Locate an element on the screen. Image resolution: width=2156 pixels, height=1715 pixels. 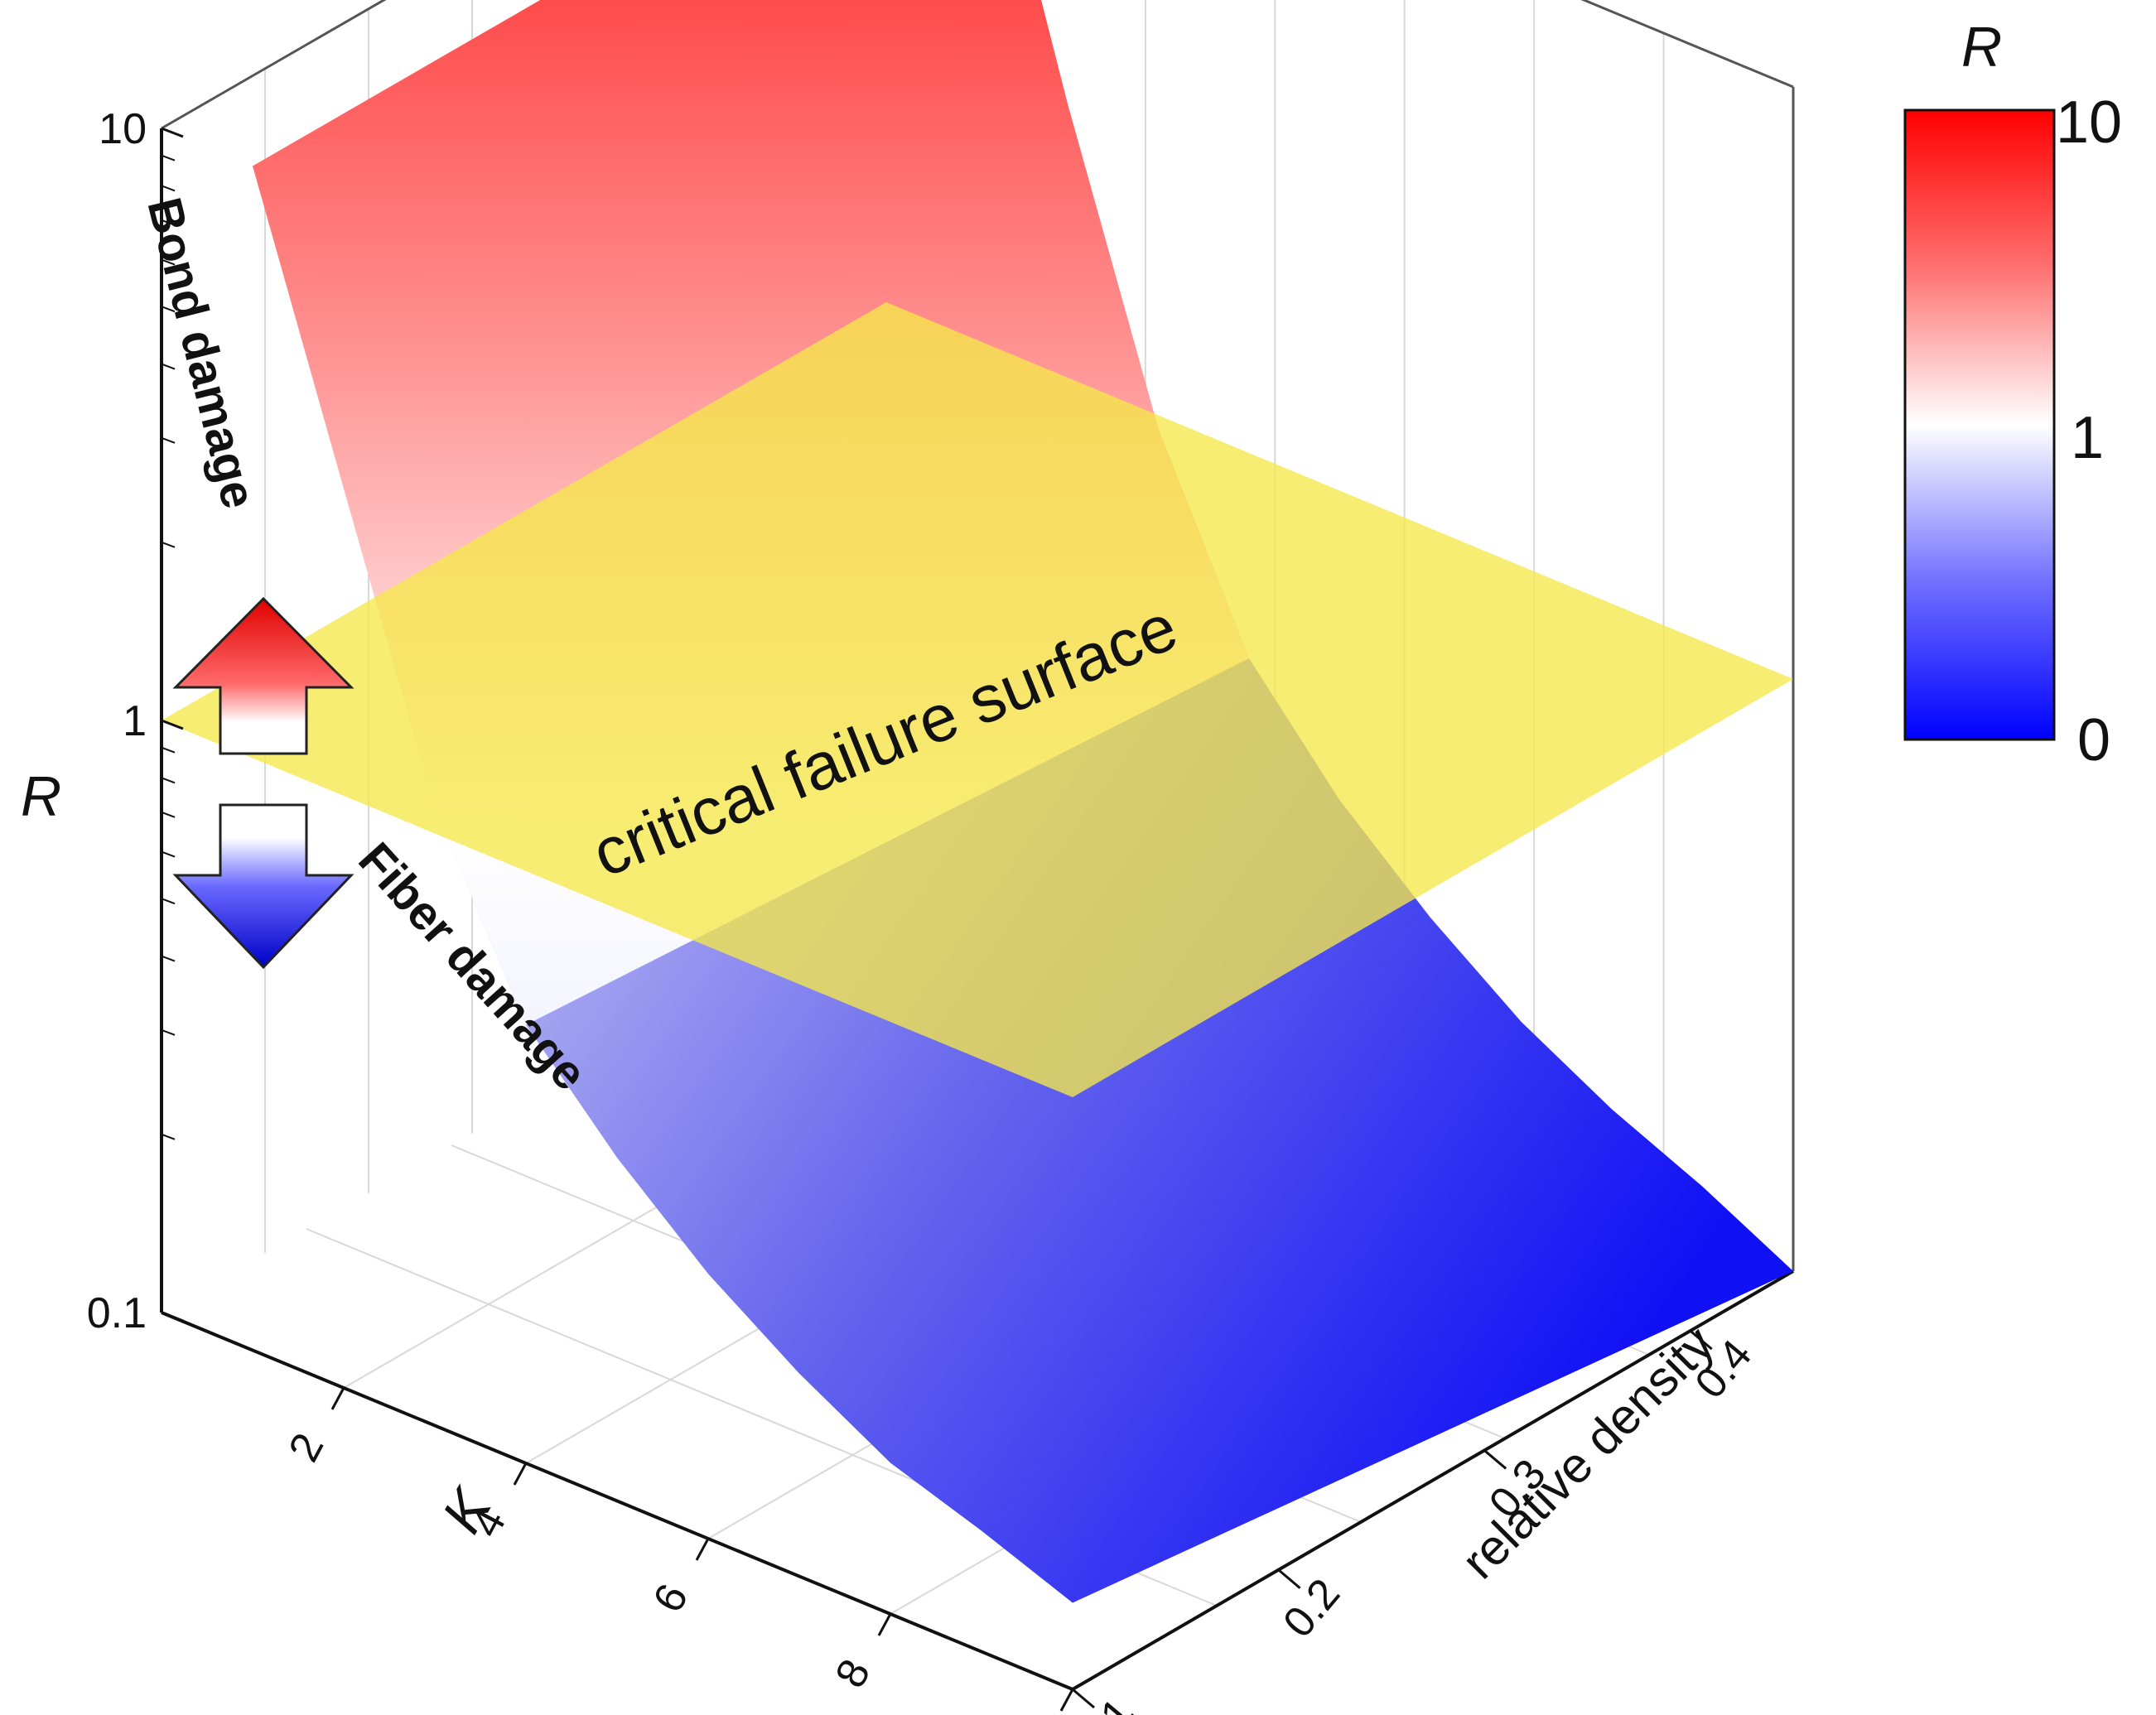
k-tick-label: 2 is located at coordinates (307, 1448).